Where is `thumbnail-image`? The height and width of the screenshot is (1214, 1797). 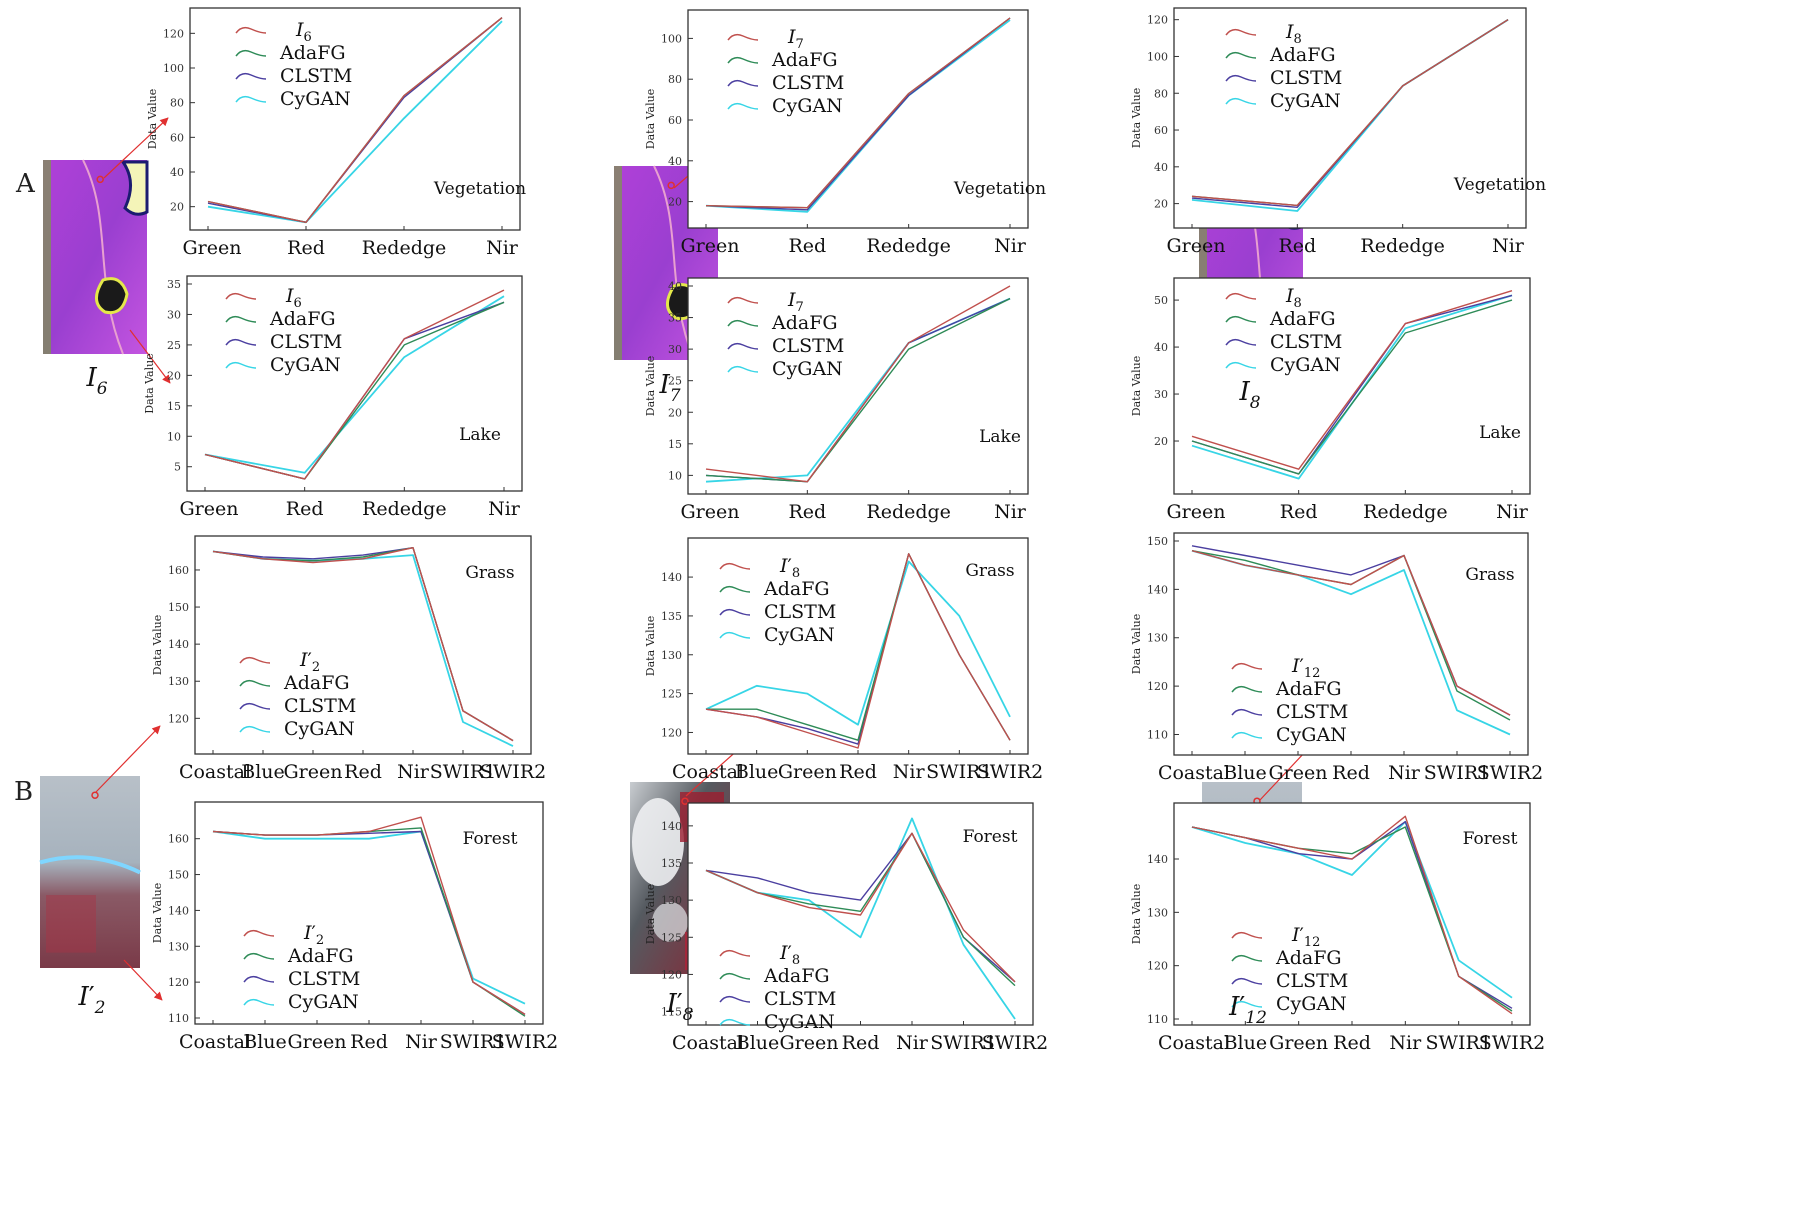
thumbnail-image is located at coordinates (90, 872).